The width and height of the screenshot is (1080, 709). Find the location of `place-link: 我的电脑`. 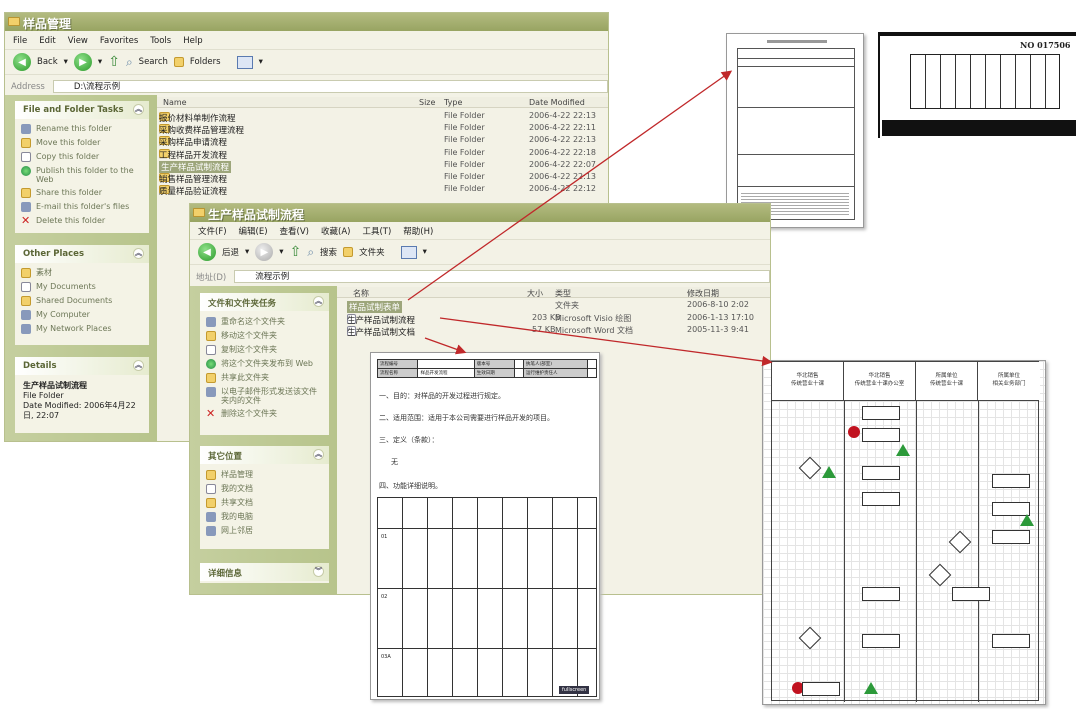

place-link: 我的电脑 is located at coordinates (264, 517).